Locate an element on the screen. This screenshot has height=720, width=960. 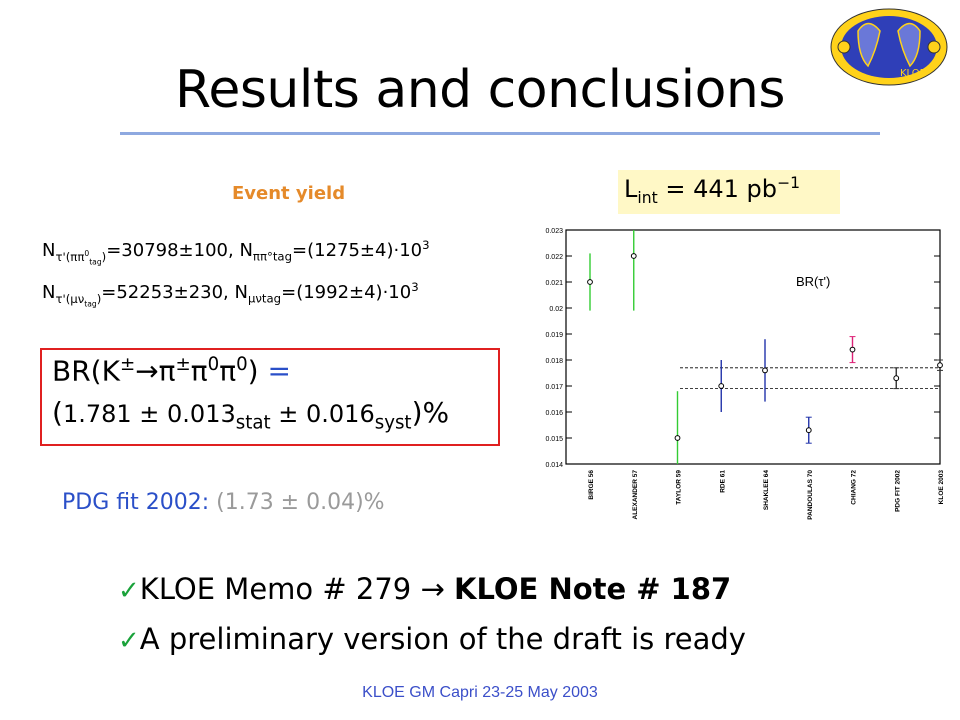
pdg-fit: PDG fit 2002: (1.73 ± 0.04)% is located at coordinates (223, 502).